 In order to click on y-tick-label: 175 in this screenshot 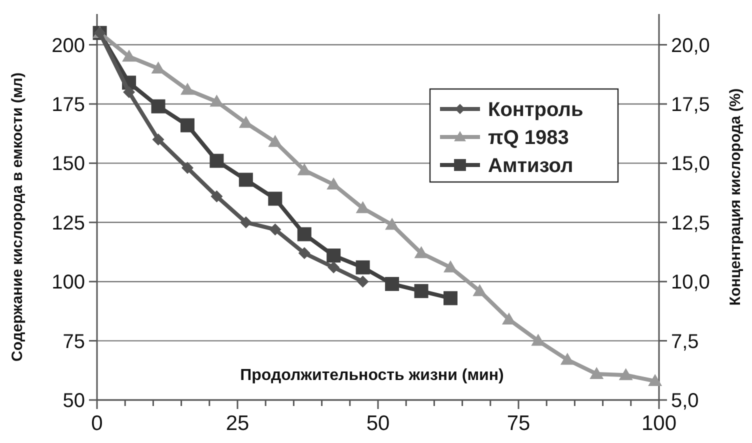, I will do `click(68, 105)`.